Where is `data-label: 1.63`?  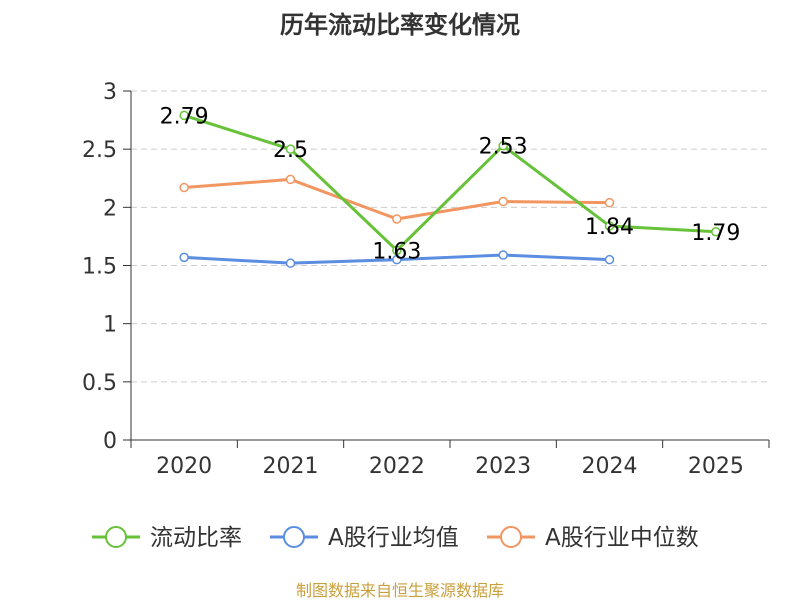 data-label: 1.63 is located at coordinates (396, 251).